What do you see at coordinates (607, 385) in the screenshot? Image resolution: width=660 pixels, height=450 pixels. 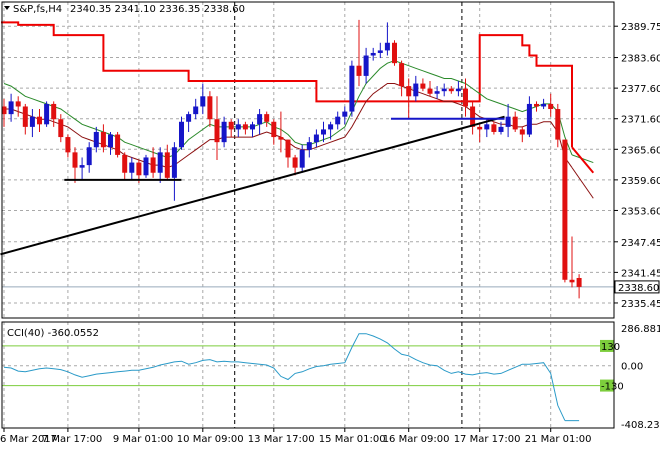 I see `cci-level-box` at bounding box center [607, 385].